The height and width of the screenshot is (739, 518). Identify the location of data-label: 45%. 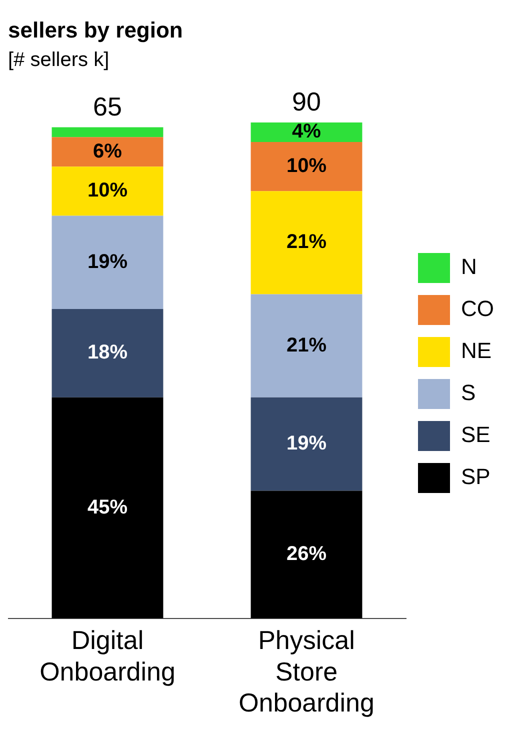
(107, 507).